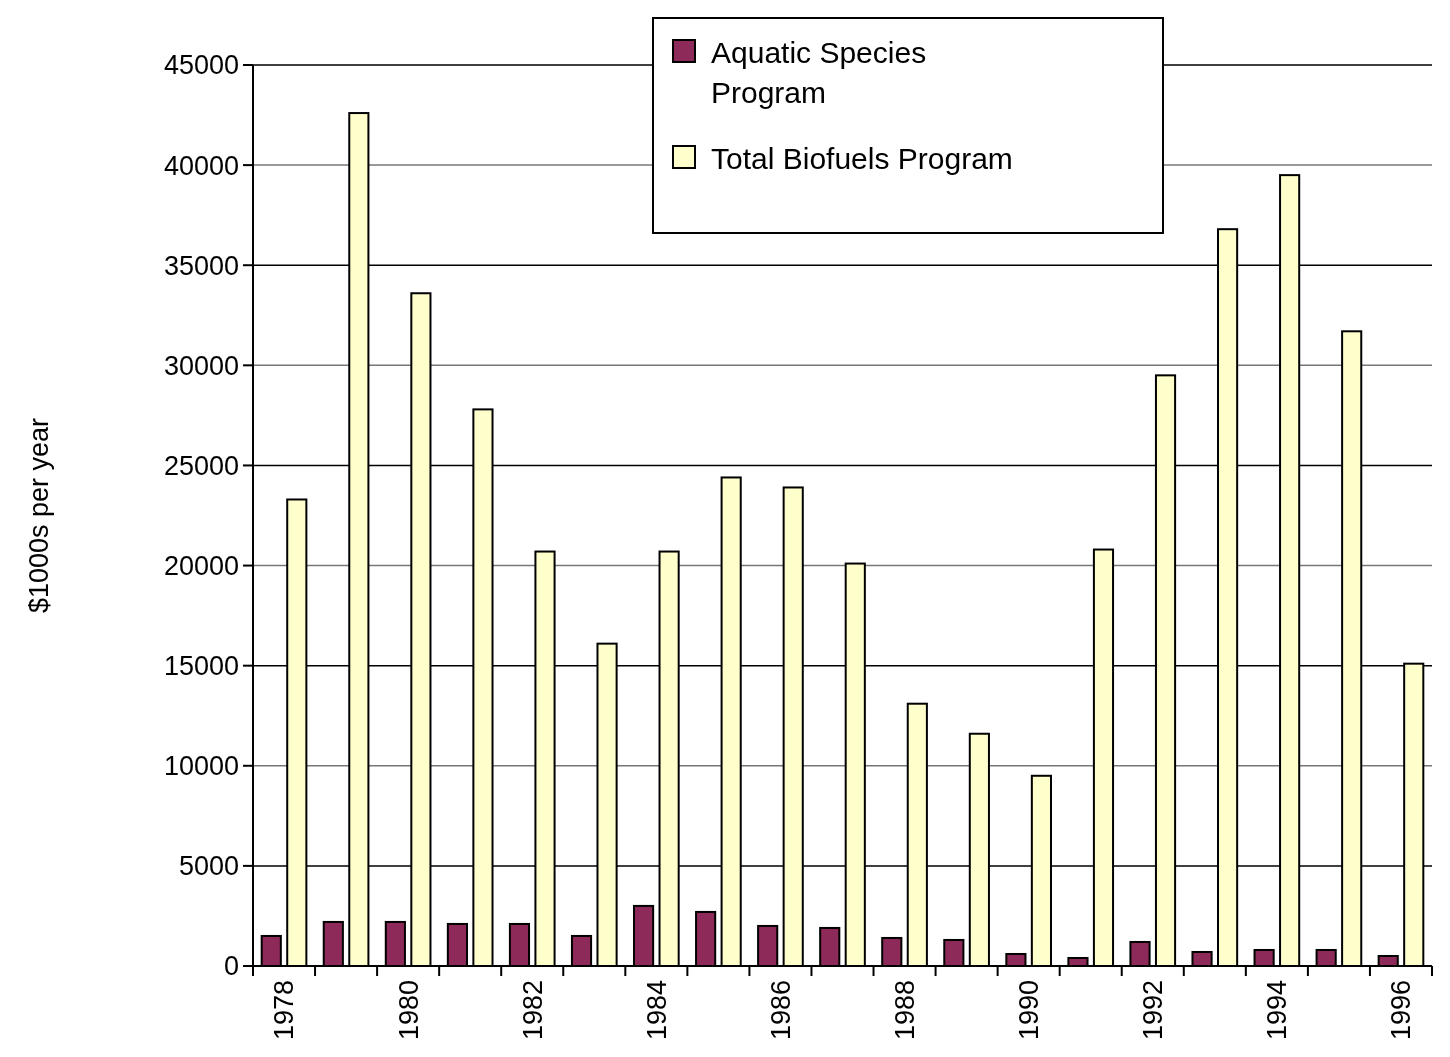 The height and width of the screenshot is (1057, 1450). I want to click on legend-label: Aquatic Species Program, so click(819, 72).